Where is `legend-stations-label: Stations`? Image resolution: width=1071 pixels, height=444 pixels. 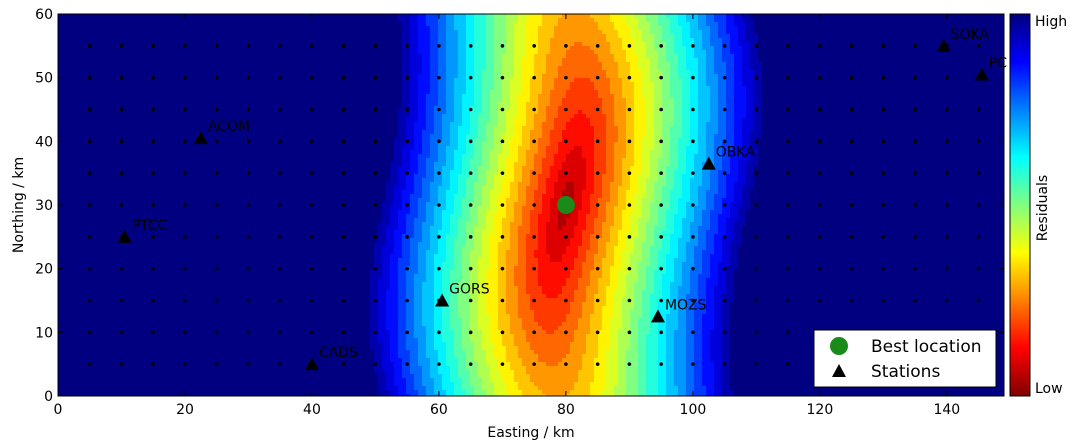 legend-stations-label: Stations is located at coordinates (905, 372).